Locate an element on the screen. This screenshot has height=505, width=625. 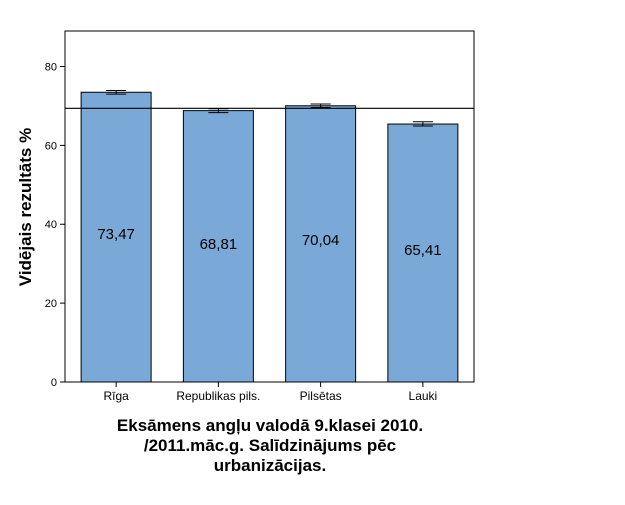
x-tick-label: Pilsētas is located at coordinates (321, 396).